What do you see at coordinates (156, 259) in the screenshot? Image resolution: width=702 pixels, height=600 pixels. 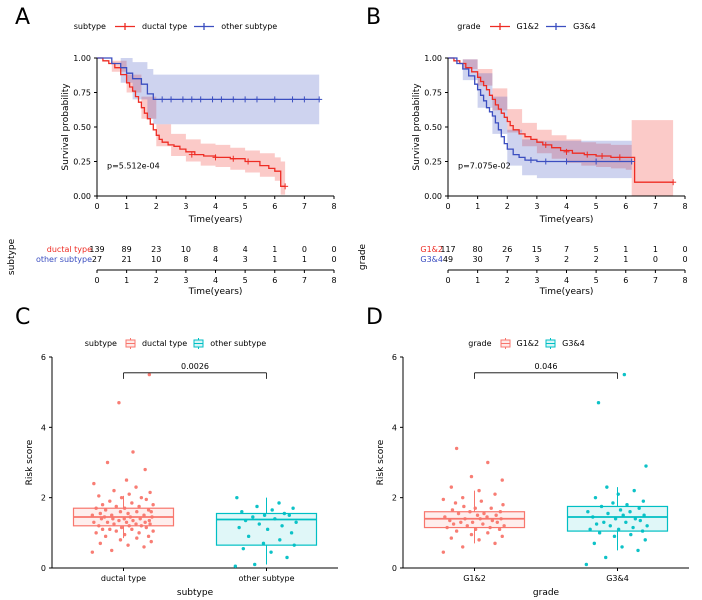 I see `svg-text: 10` at bounding box center [156, 259].